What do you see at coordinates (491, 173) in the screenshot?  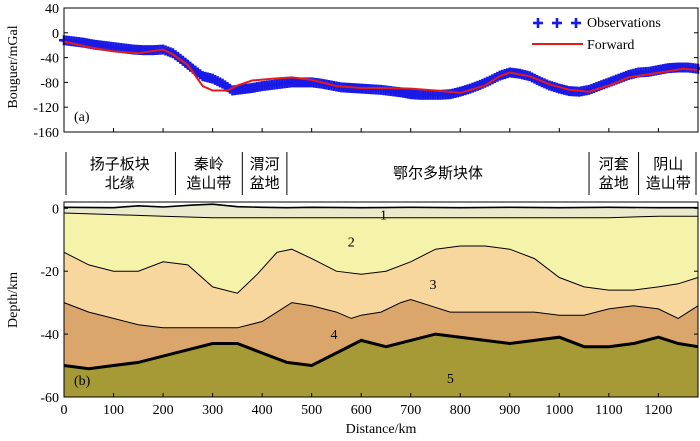 I see `tectonic-unit: 鄂尔多斯块体` at bounding box center [491, 173].